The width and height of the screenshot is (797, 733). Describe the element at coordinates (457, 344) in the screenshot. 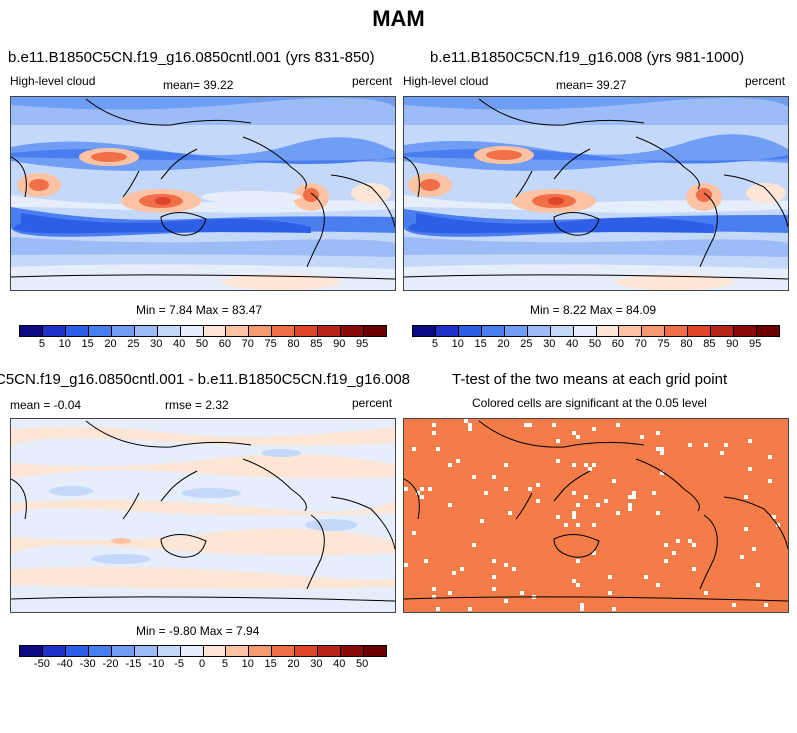

I see `colorbar-tick-label: 10` at that location.